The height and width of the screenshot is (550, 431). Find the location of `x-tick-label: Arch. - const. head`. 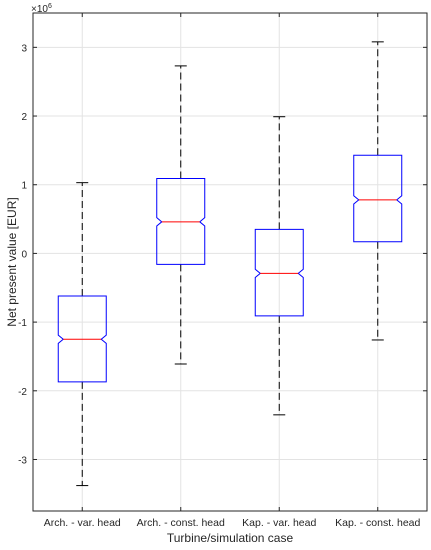

x-tick-label: Arch. - const. head is located at coordinates (181, 523).